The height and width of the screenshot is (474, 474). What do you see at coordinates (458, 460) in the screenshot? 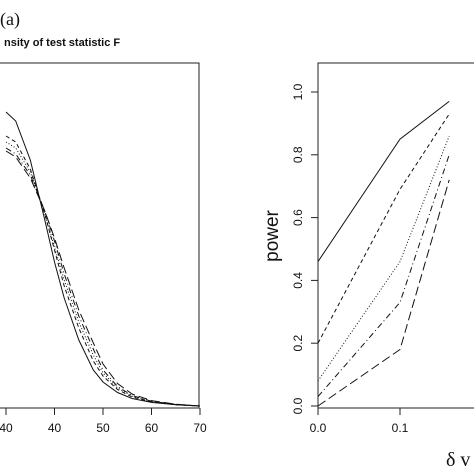
I see `right-x-axis-label: δ v` at bounding box center [458, 460].